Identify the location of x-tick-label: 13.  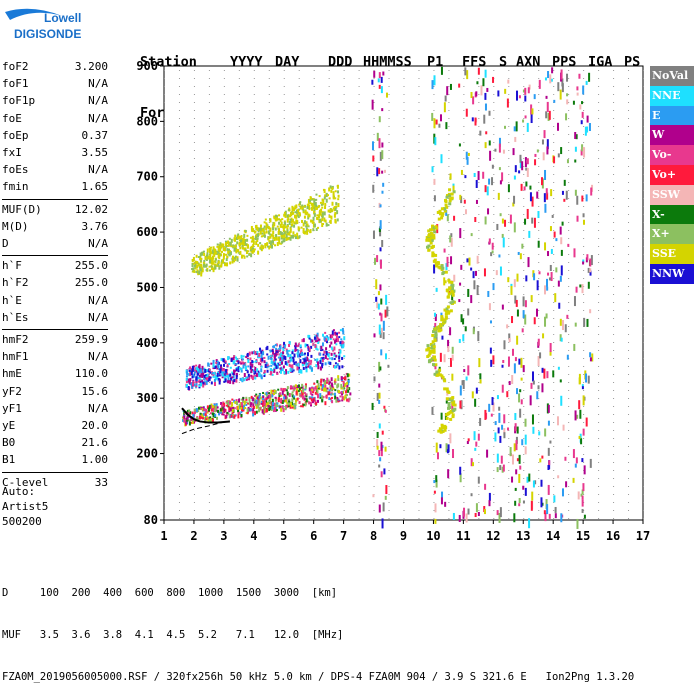
(523, 536).